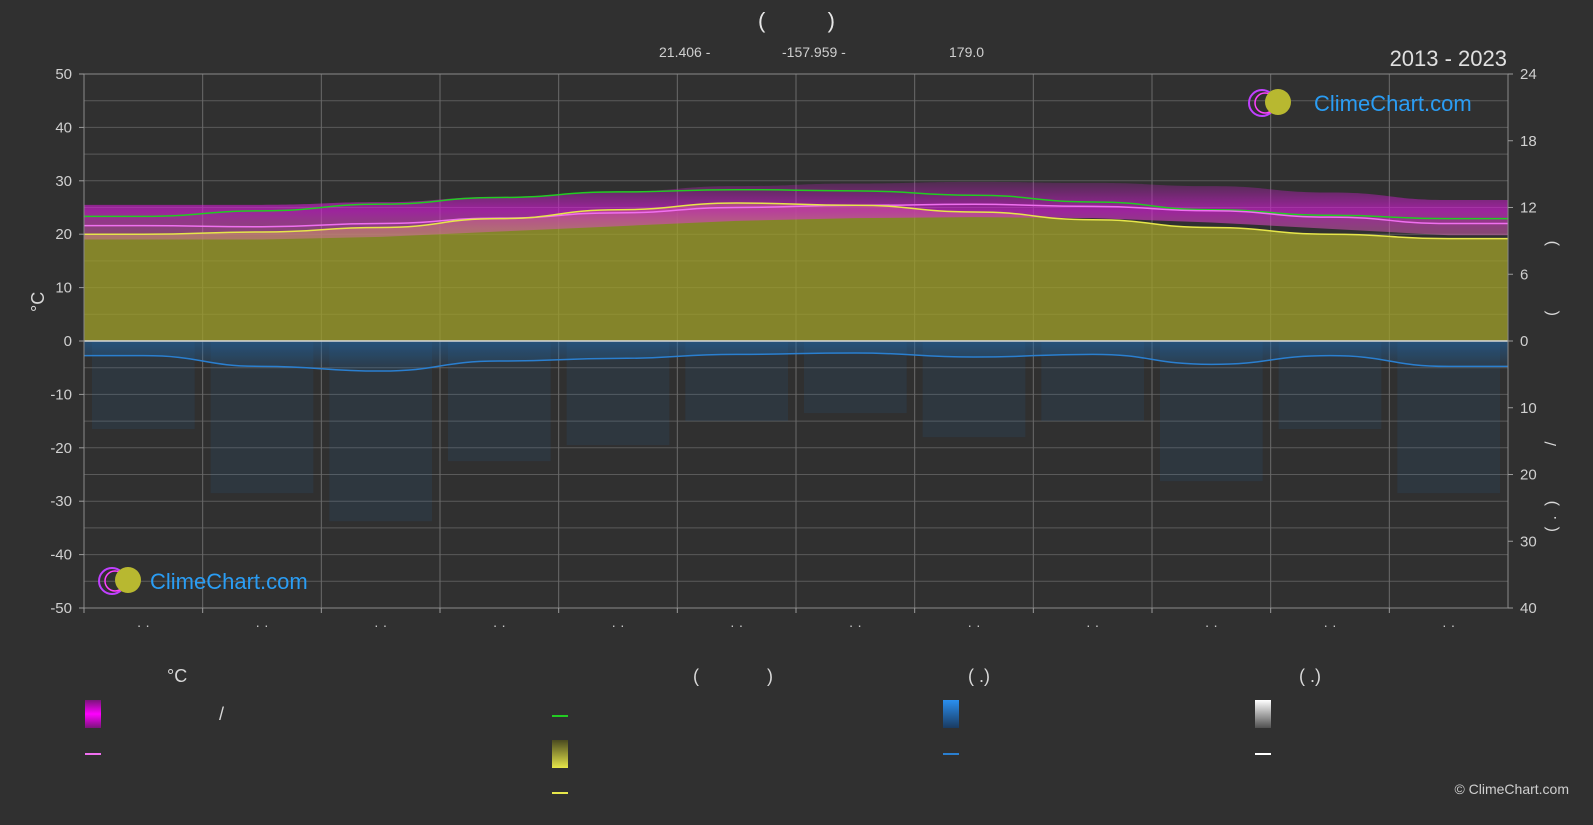  Describe the element at coordinates (560, 716) in the screenshot. I see `legend-daylight-line` at that location.